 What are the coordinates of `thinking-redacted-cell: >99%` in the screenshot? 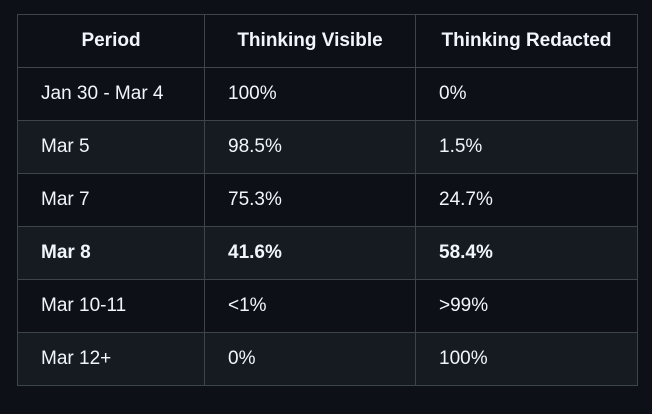 It's located at (526, 306).